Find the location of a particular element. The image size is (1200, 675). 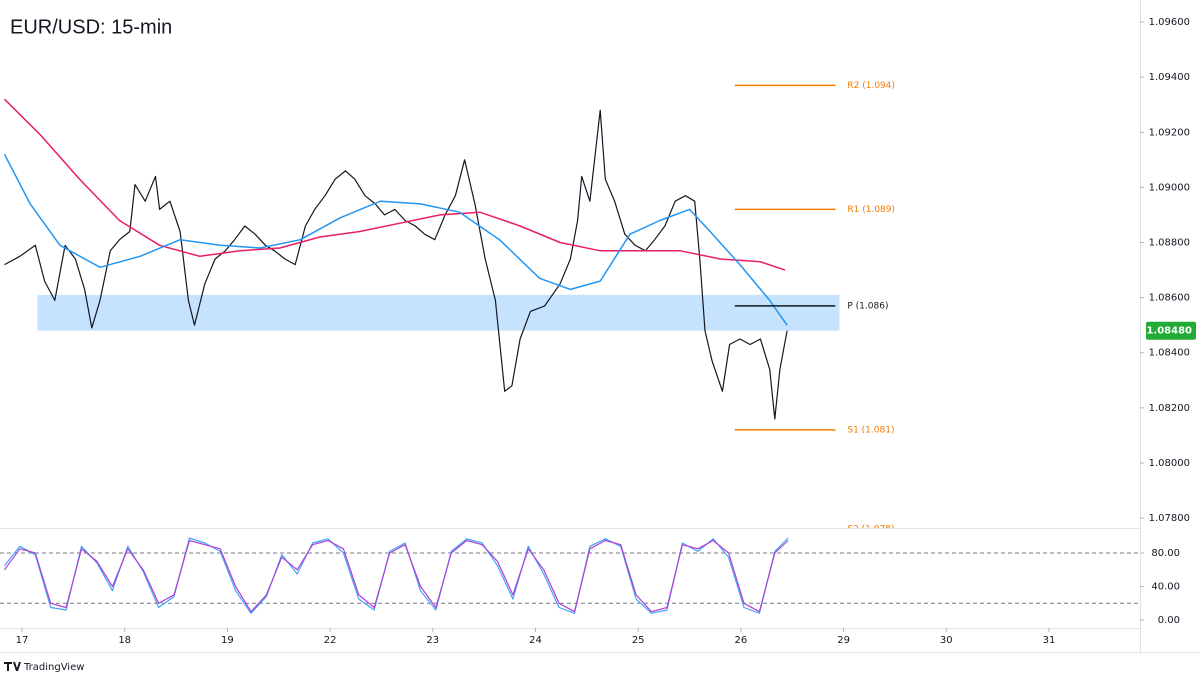

pivot-label: R1 (1.089) is located at coordinates (871, 210).